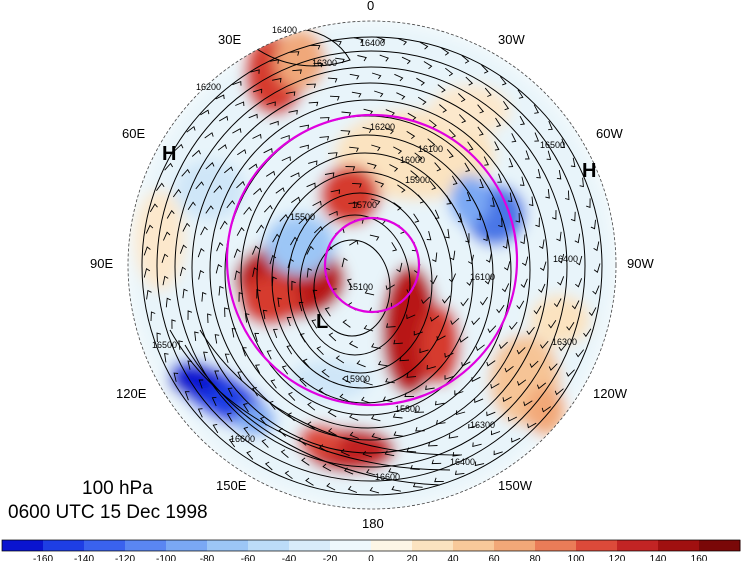 The width and height of the screenshot is (742, 561). I want to click on contour-label: 16100, so click(430, 149).